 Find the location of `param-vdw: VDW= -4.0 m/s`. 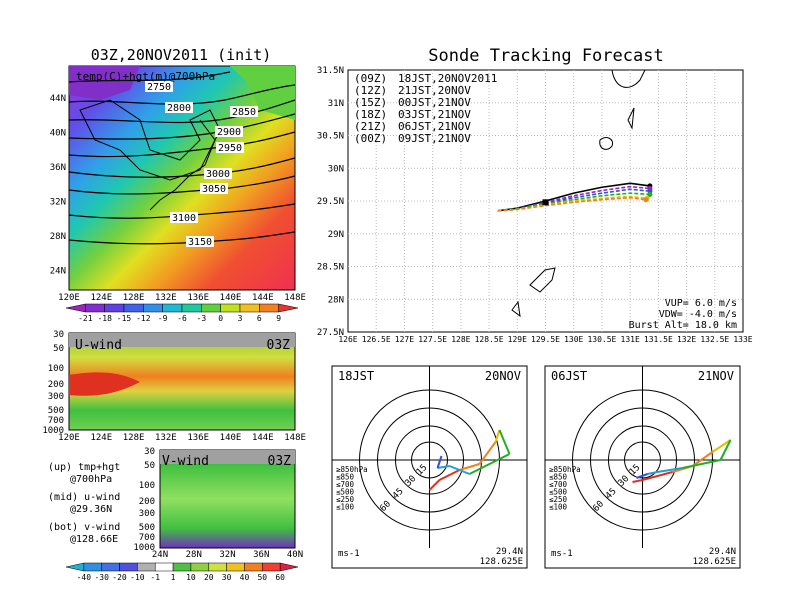

param-vdw: VDW= -4.0 m/s is located at coordinates (698, 314).